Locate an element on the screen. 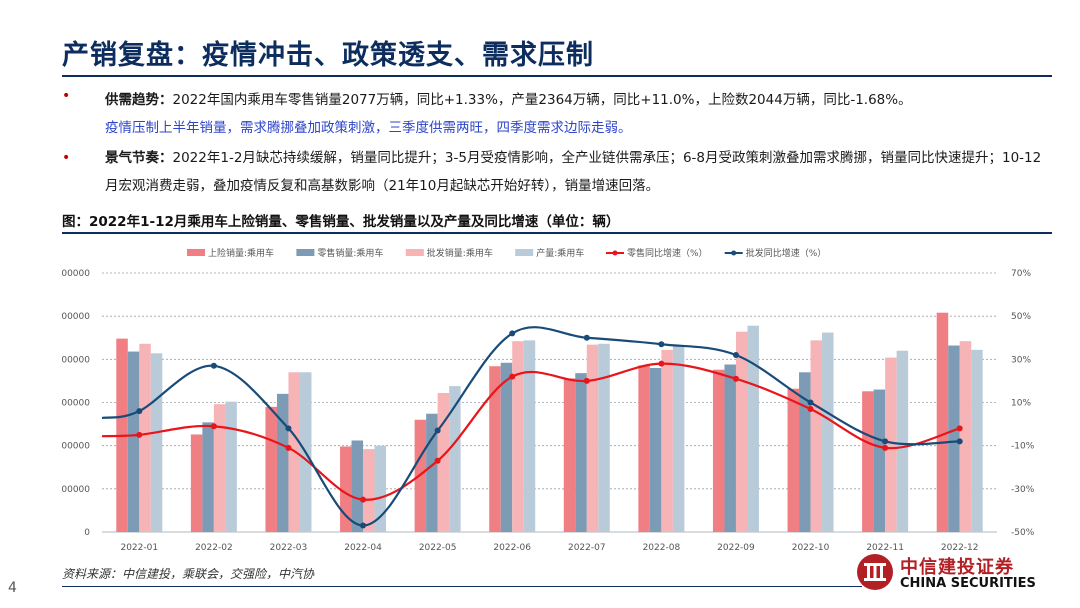 Image resolution: width=1080 pixels, height=608 pixels. bullet-label: 景气节奏： is located at coordinates (139, 158).